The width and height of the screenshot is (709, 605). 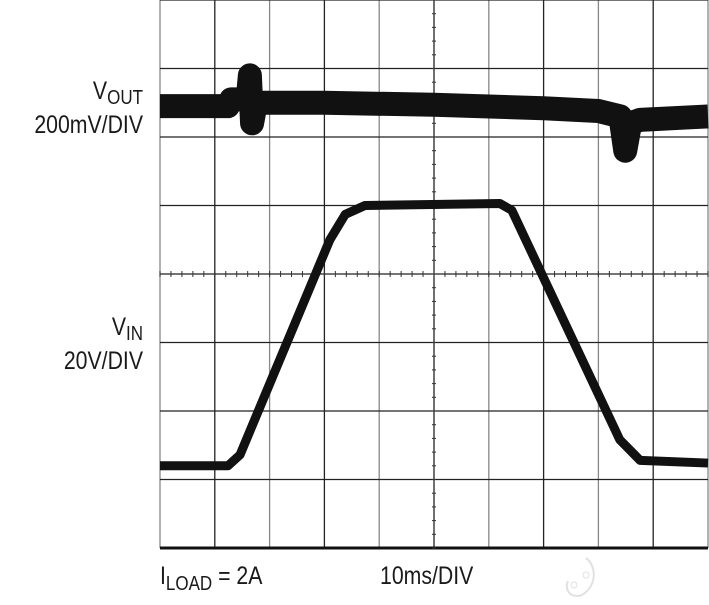 I want to click on vout-label-main: V, so click(x=100, y=91).